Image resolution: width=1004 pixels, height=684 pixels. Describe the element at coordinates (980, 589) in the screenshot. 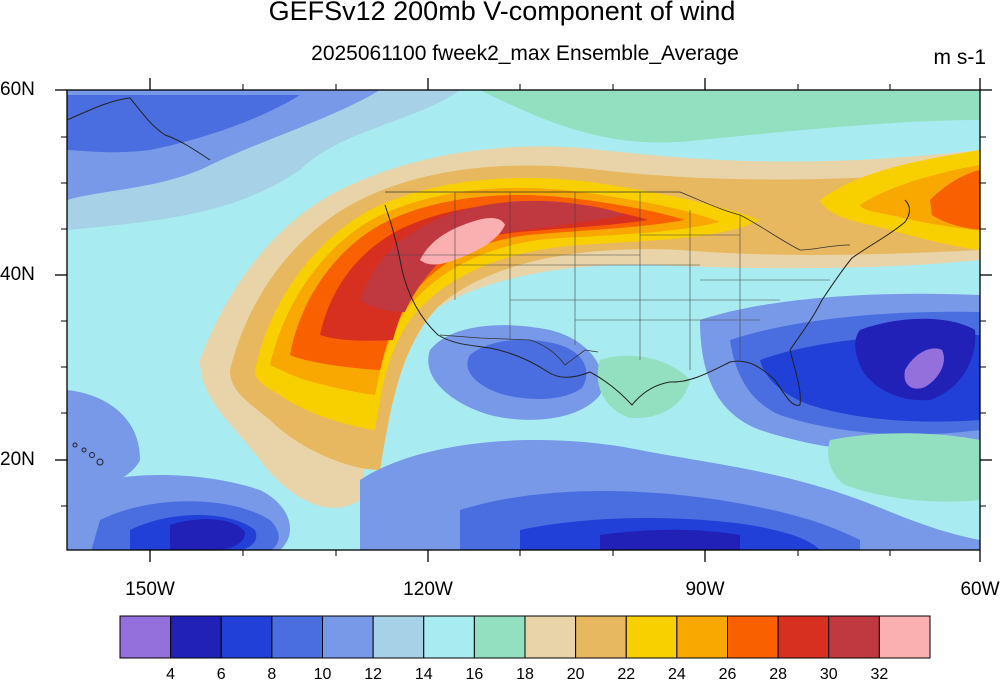

I see `lon-label-60w: 60W` at that location.